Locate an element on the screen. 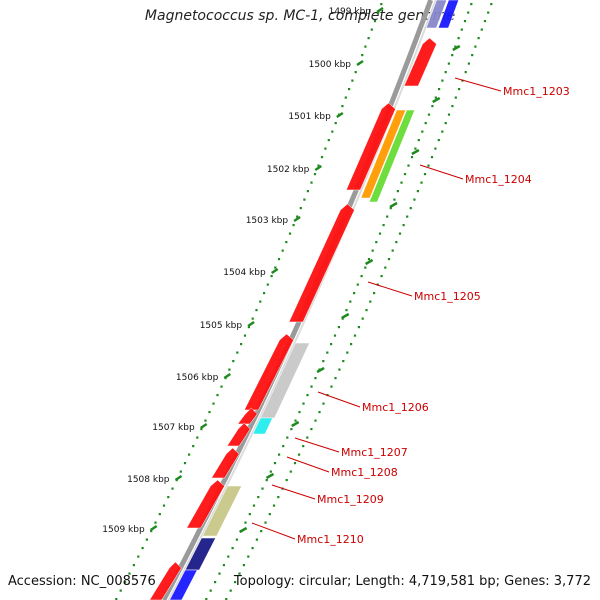 The width and height of the screenshot is (600, 600). gene-label: Mmc1_1209 is located at coordinates (350, 499).